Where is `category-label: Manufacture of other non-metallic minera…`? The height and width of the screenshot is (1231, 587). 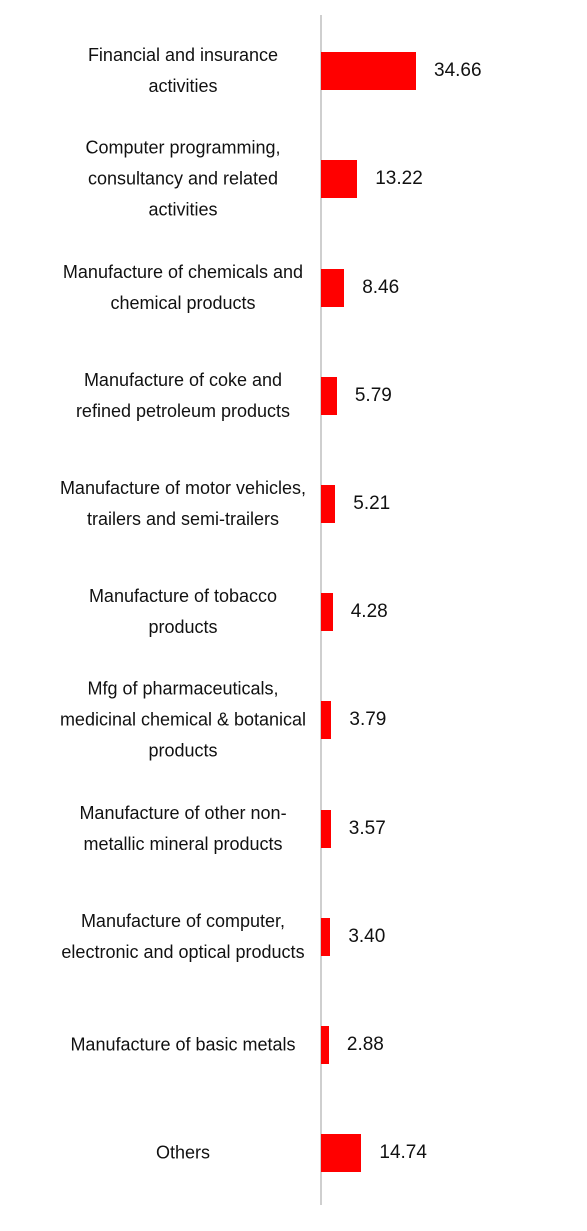
category-label: Manufacture of other non-metallic minera… is located at coordinates (183, 828).